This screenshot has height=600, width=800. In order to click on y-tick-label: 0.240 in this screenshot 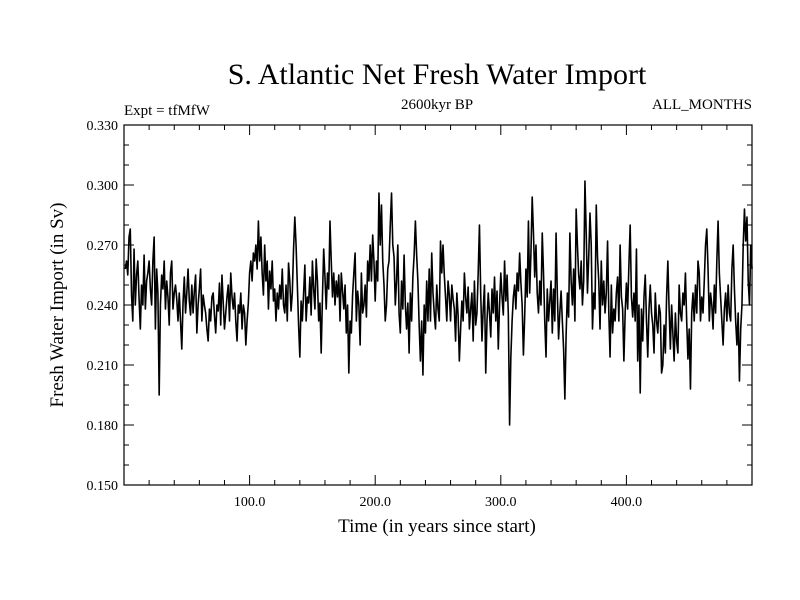, I will do `click(103, 306)`.